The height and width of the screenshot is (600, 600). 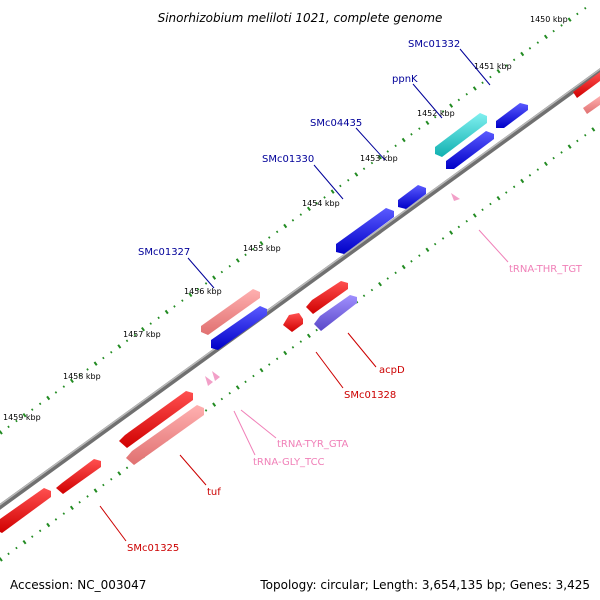 What do you see at coordinates (25, 510) in the screenshot?
I see `gene-edge-red-left` at bounding box center [25, 510].